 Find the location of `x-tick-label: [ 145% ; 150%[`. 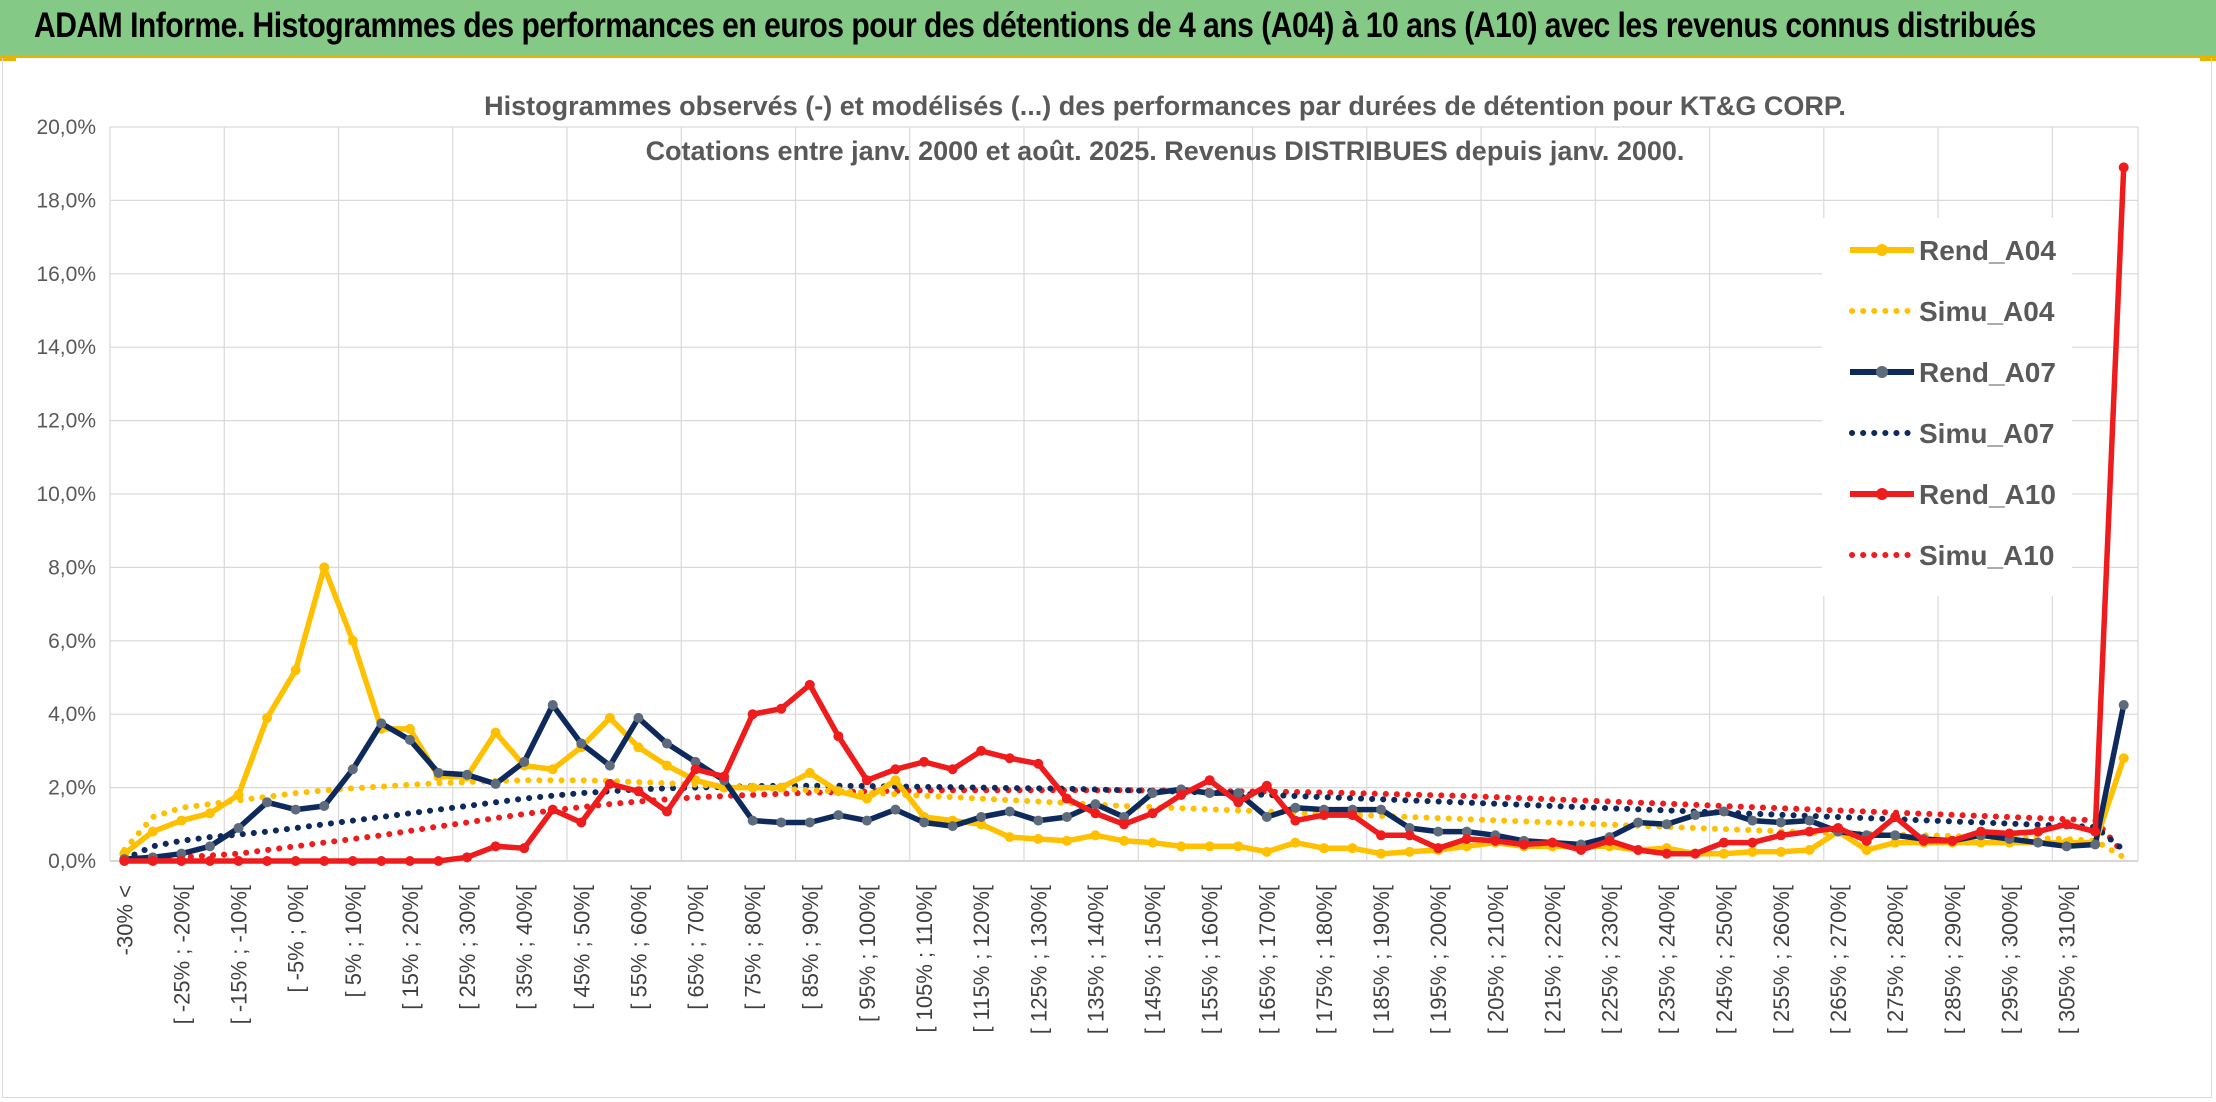

x-tick-label: [ 145% ; 150%[ is located at coordinates (1153, 959).